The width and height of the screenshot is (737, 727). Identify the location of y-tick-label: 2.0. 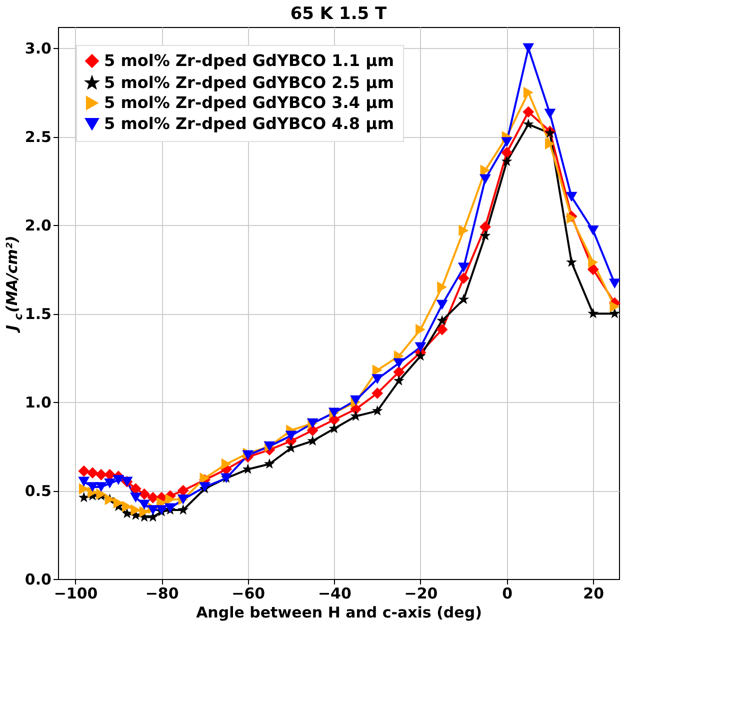
(38, 225).